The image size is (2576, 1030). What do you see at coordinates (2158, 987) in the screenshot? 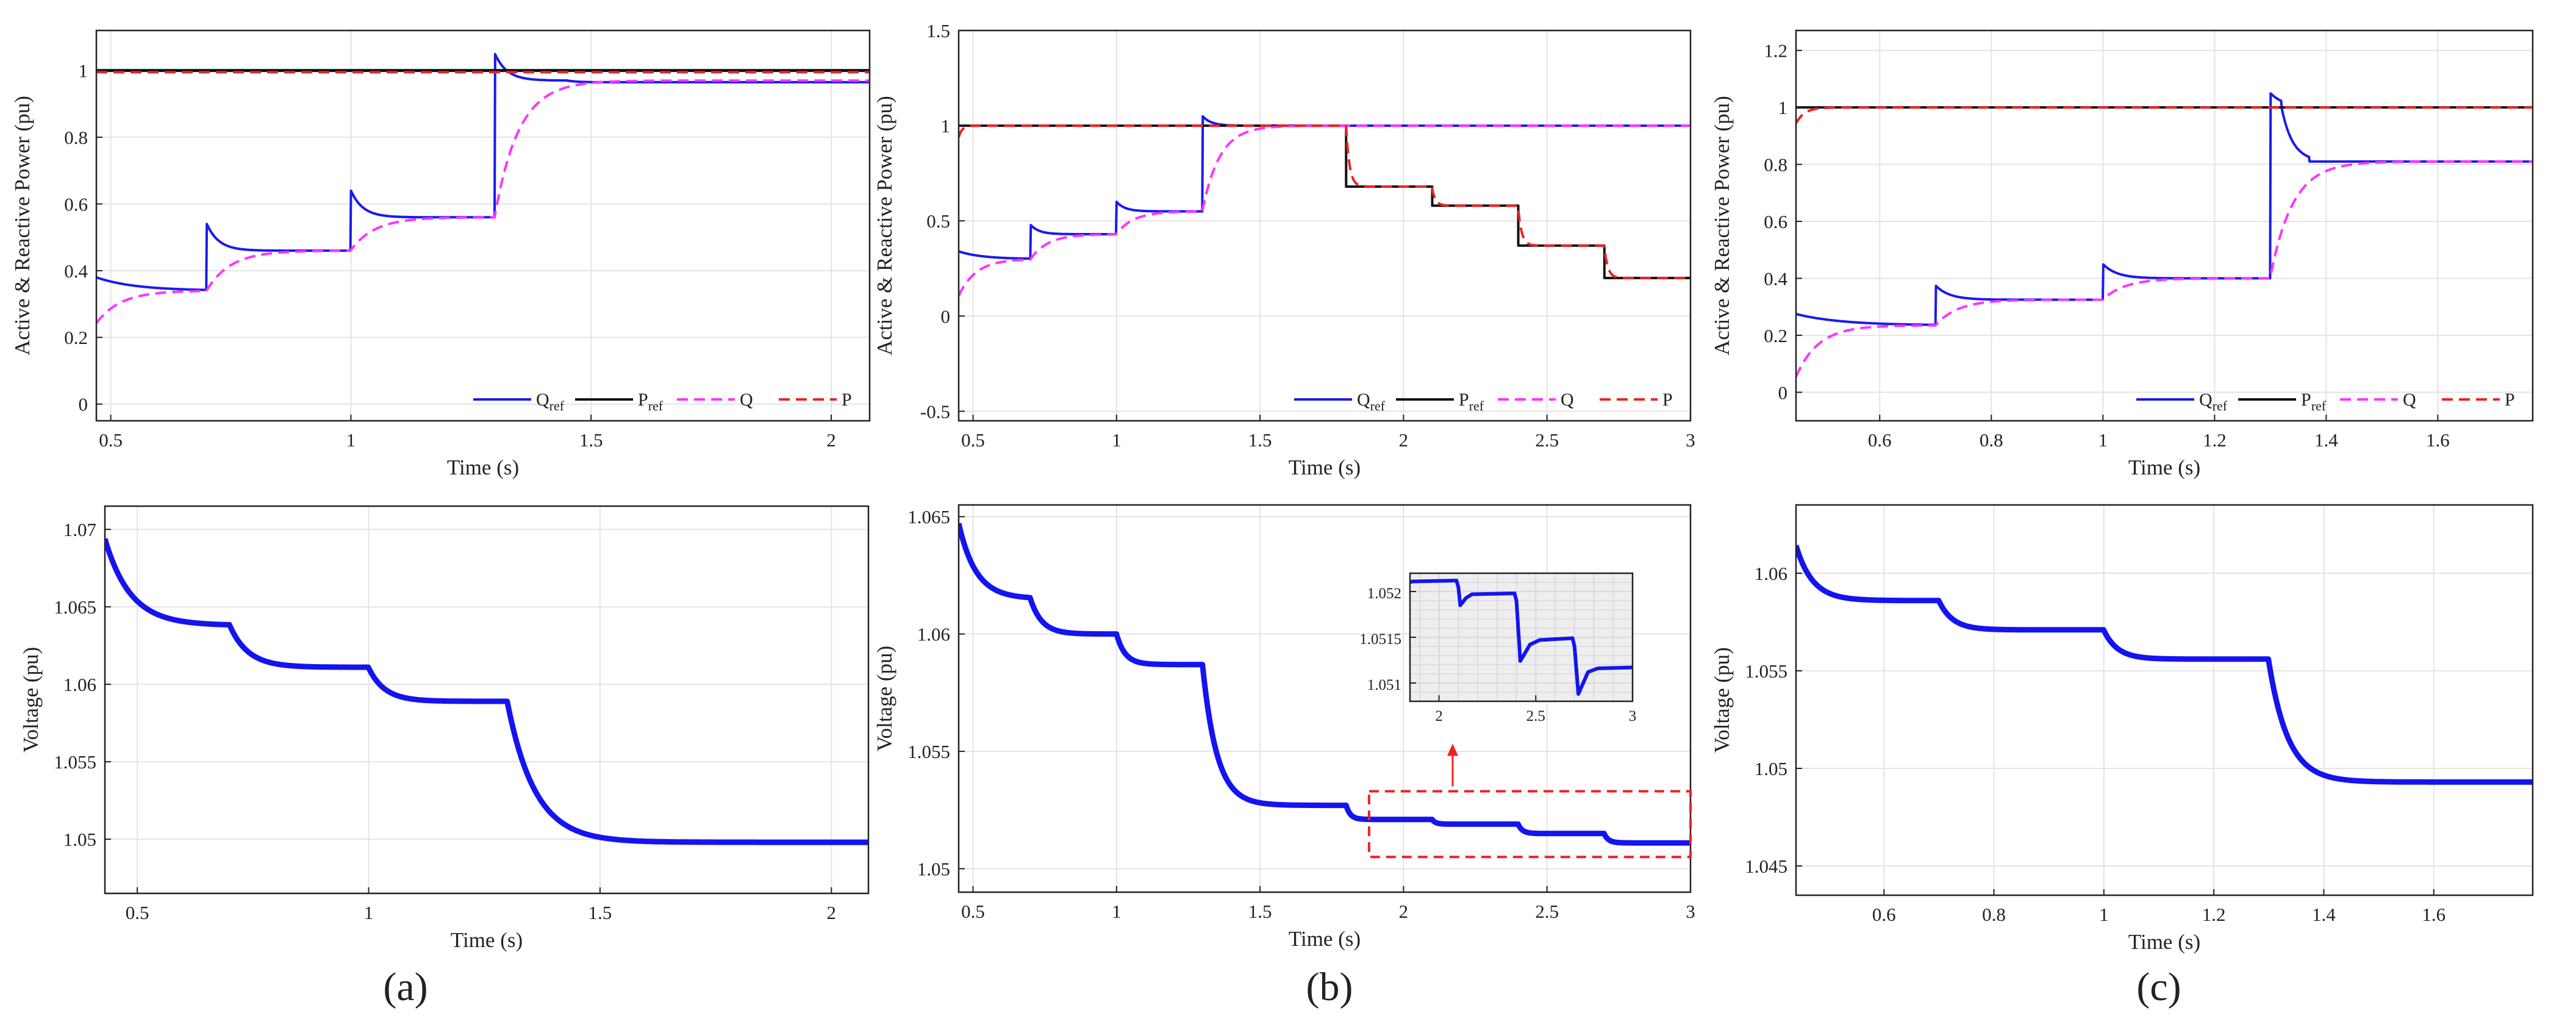
I see `caption-c: (c)` at bounding box center [2158, 987].